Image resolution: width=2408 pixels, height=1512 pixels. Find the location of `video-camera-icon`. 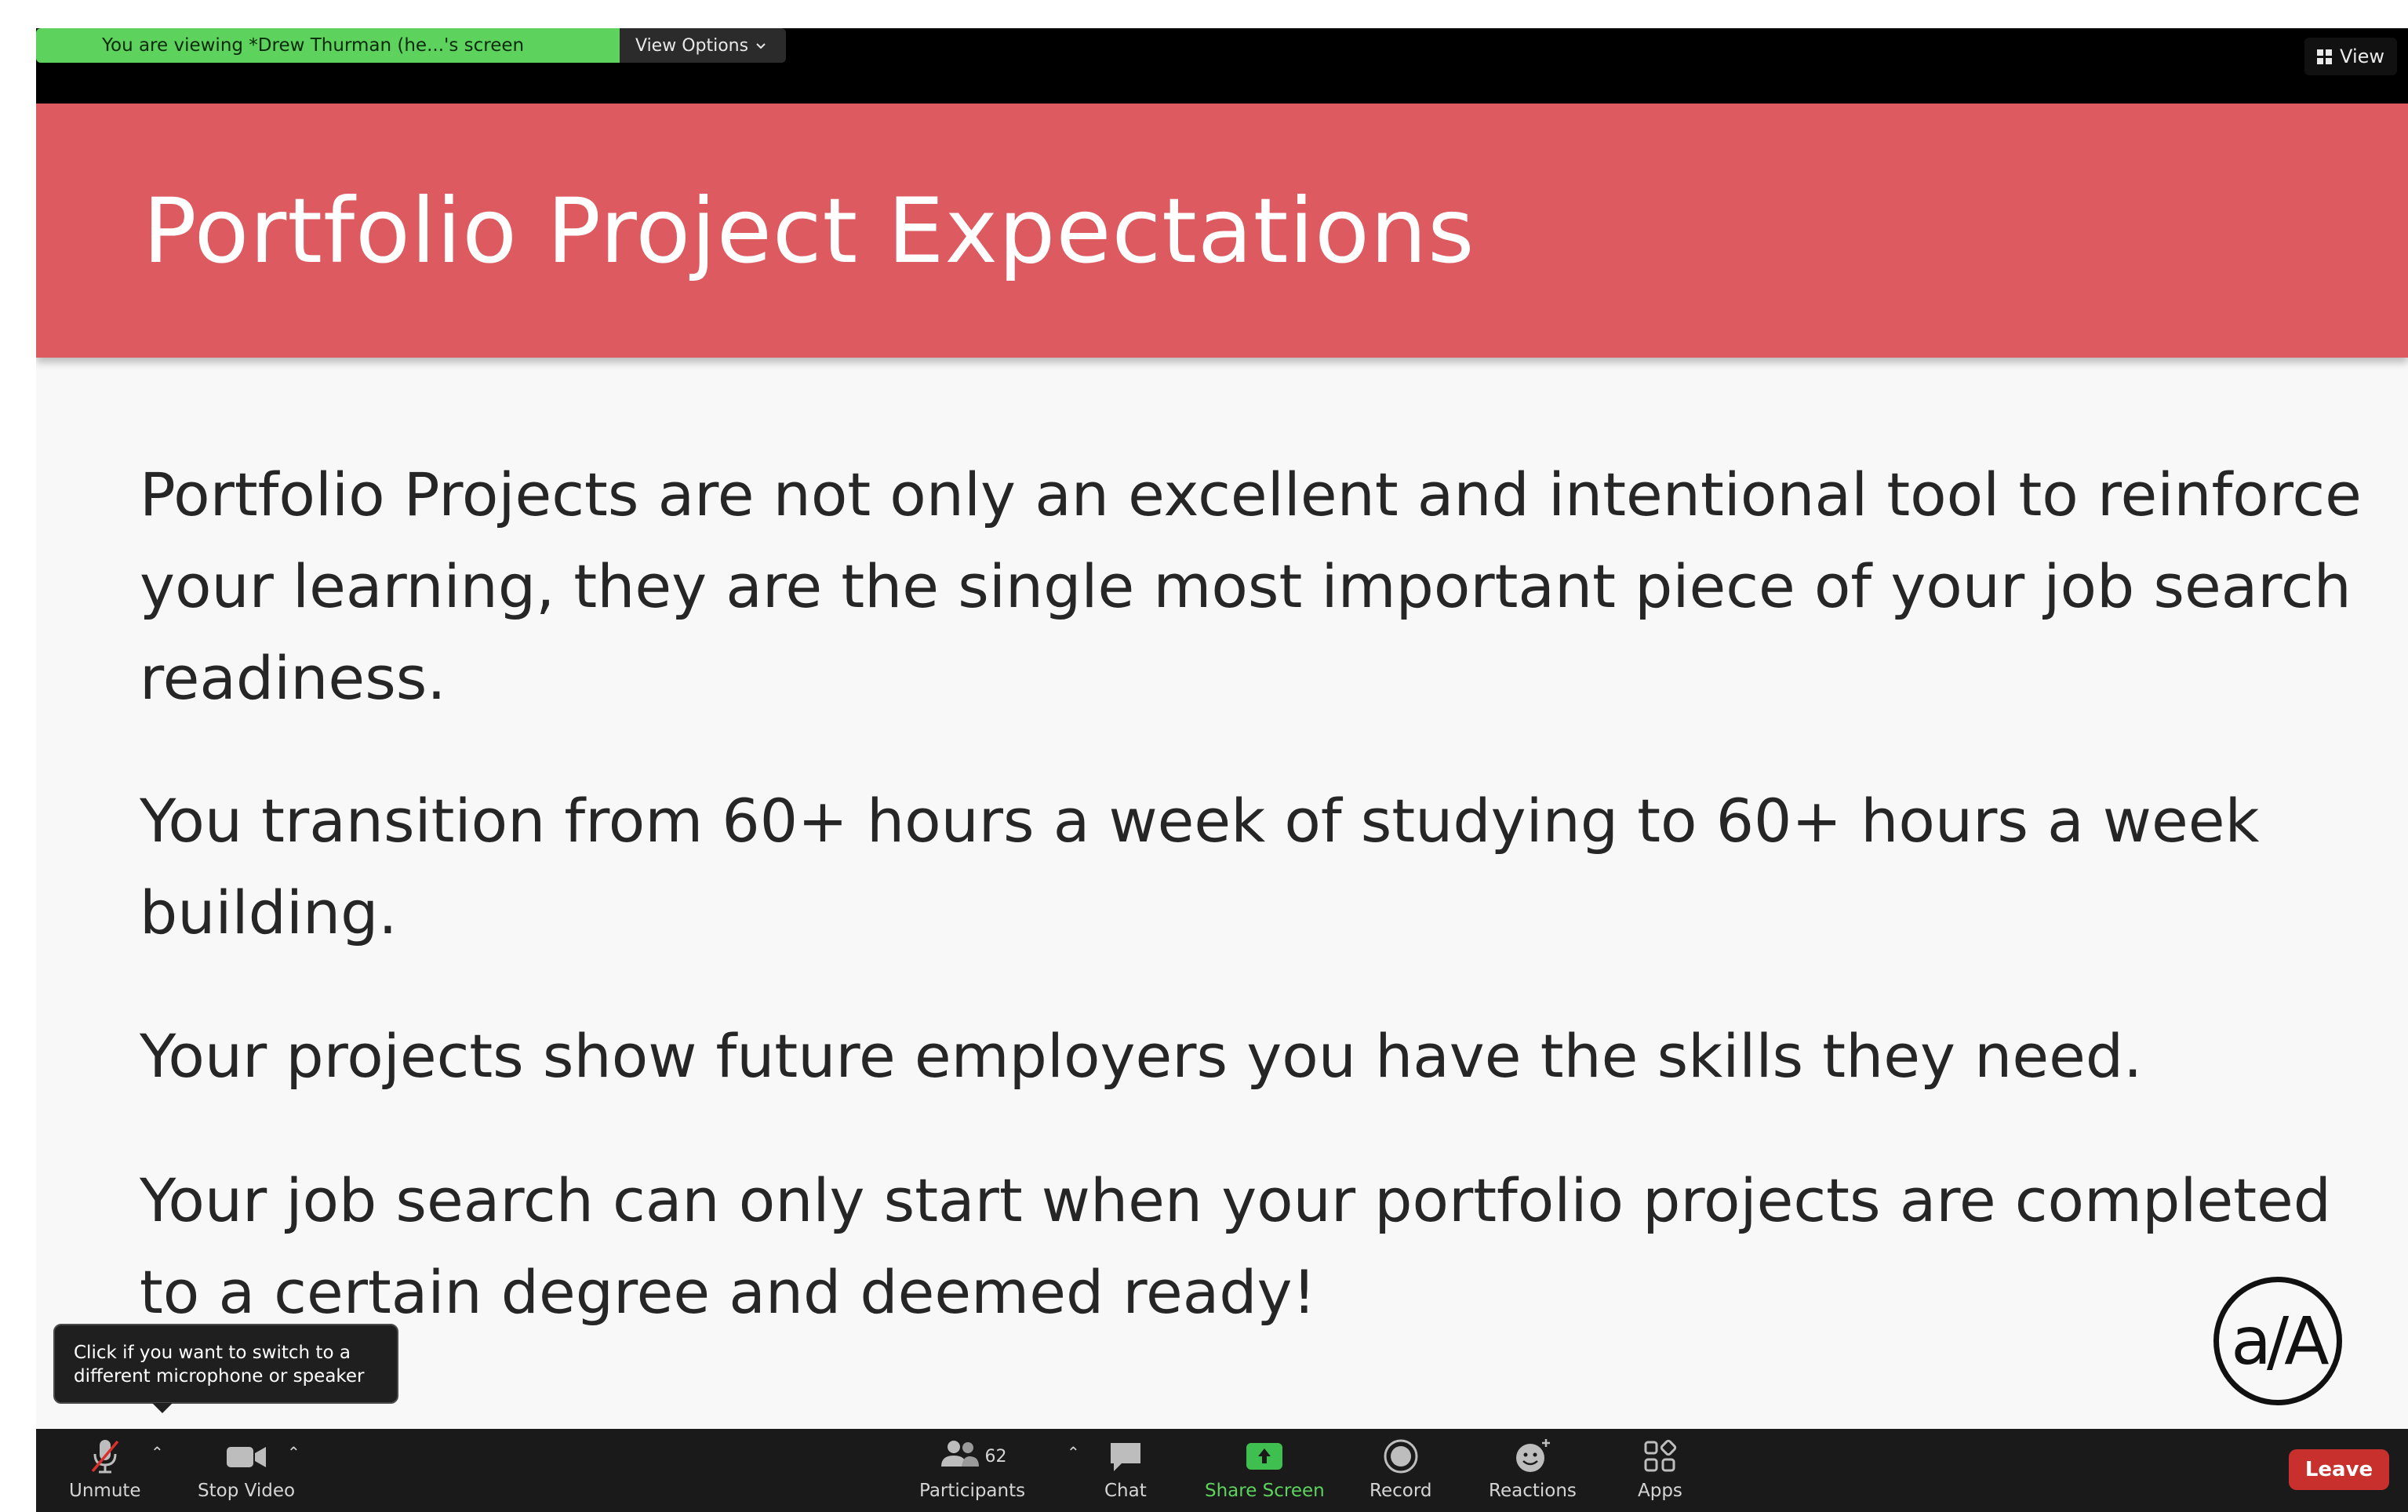

video-camera-icon is located at coordinates (246, 1456).